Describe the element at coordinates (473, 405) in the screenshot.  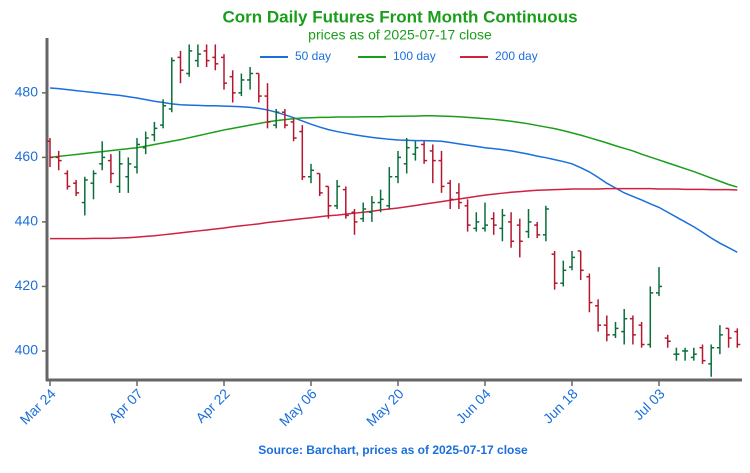
I see `x-tick-label: Jun 04` at that location.